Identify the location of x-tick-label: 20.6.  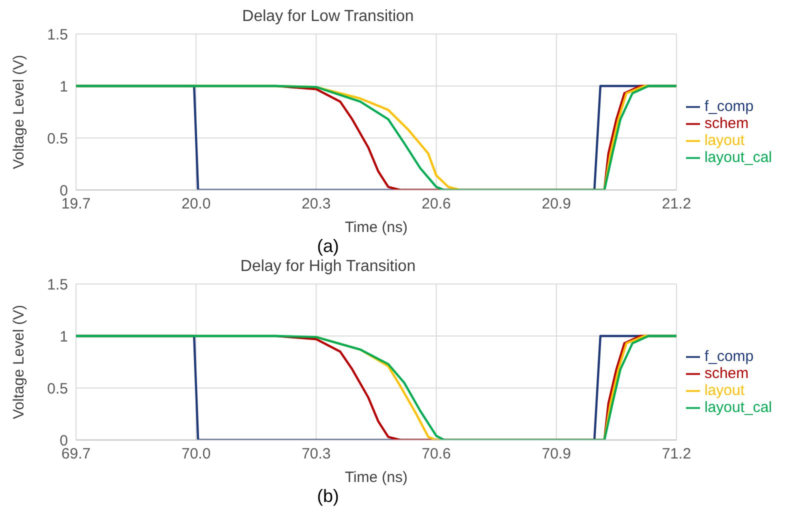
(436, 204).